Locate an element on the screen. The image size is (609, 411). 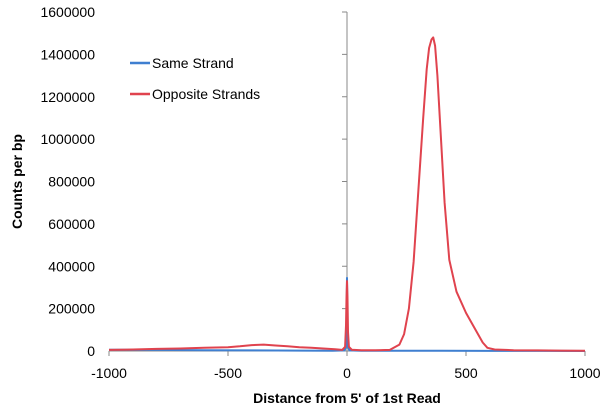
y-tick-label: 0 is located at coordinates (91, 351).